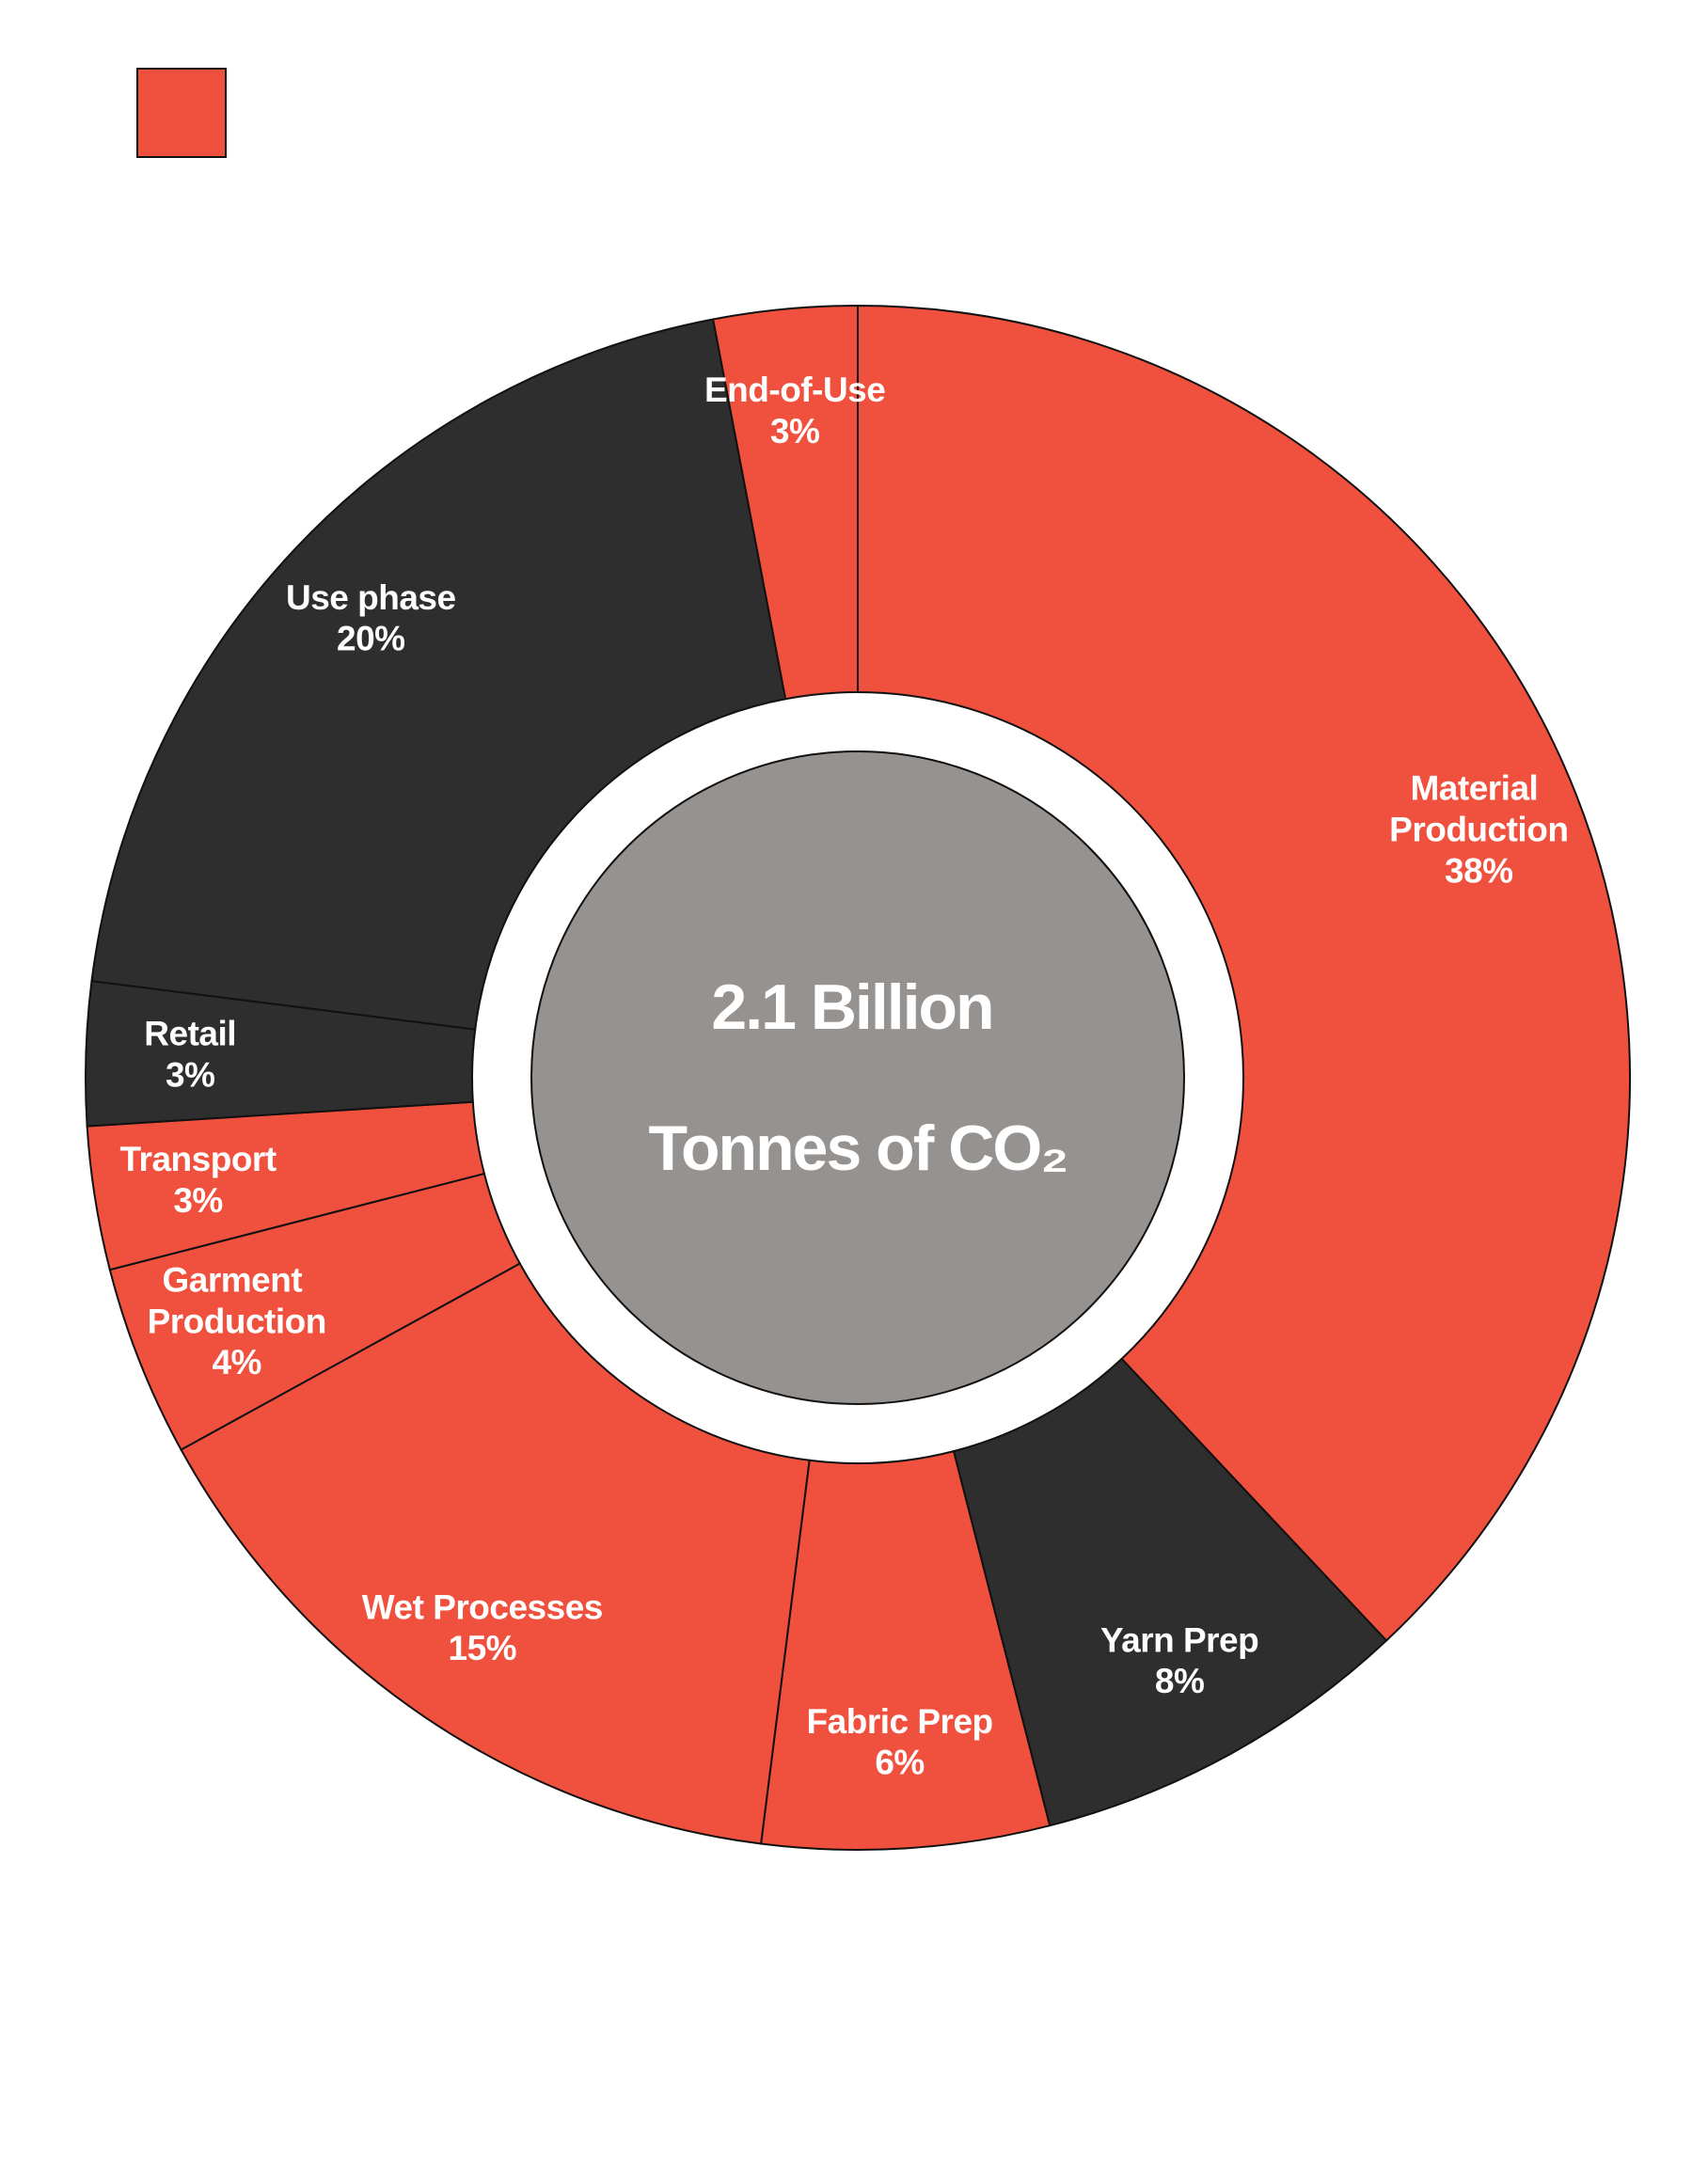 The width and height of the screenshot is (1708, 2179). I want to click on slice-value-label: 38%, so click(1479, 871).